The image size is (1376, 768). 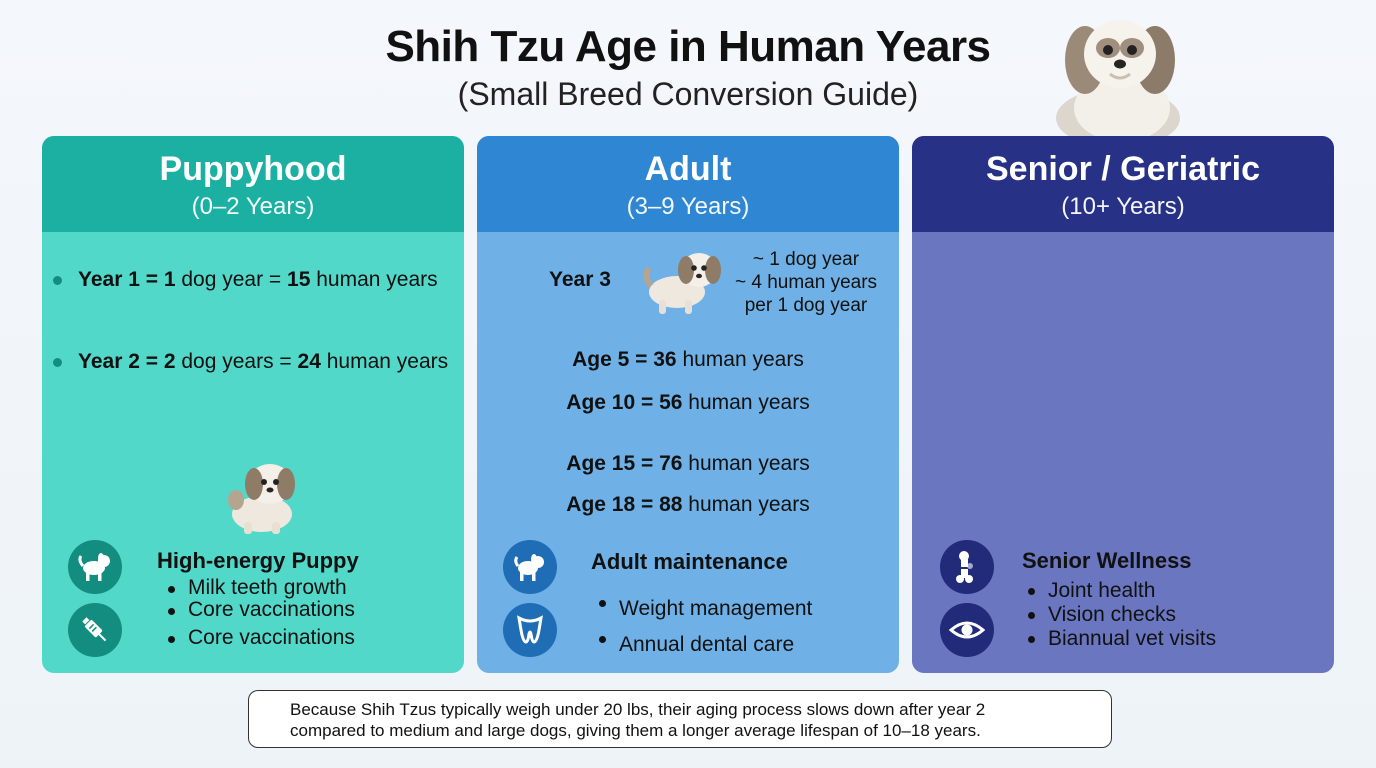 I want to click on age-label: Age 18 = 88, so click(x=624, y=504).